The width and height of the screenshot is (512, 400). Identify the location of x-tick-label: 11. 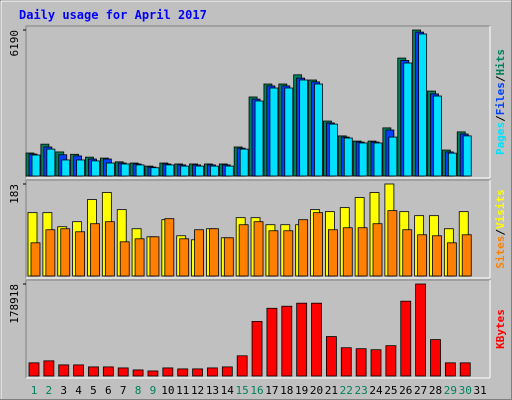
(182, 390).